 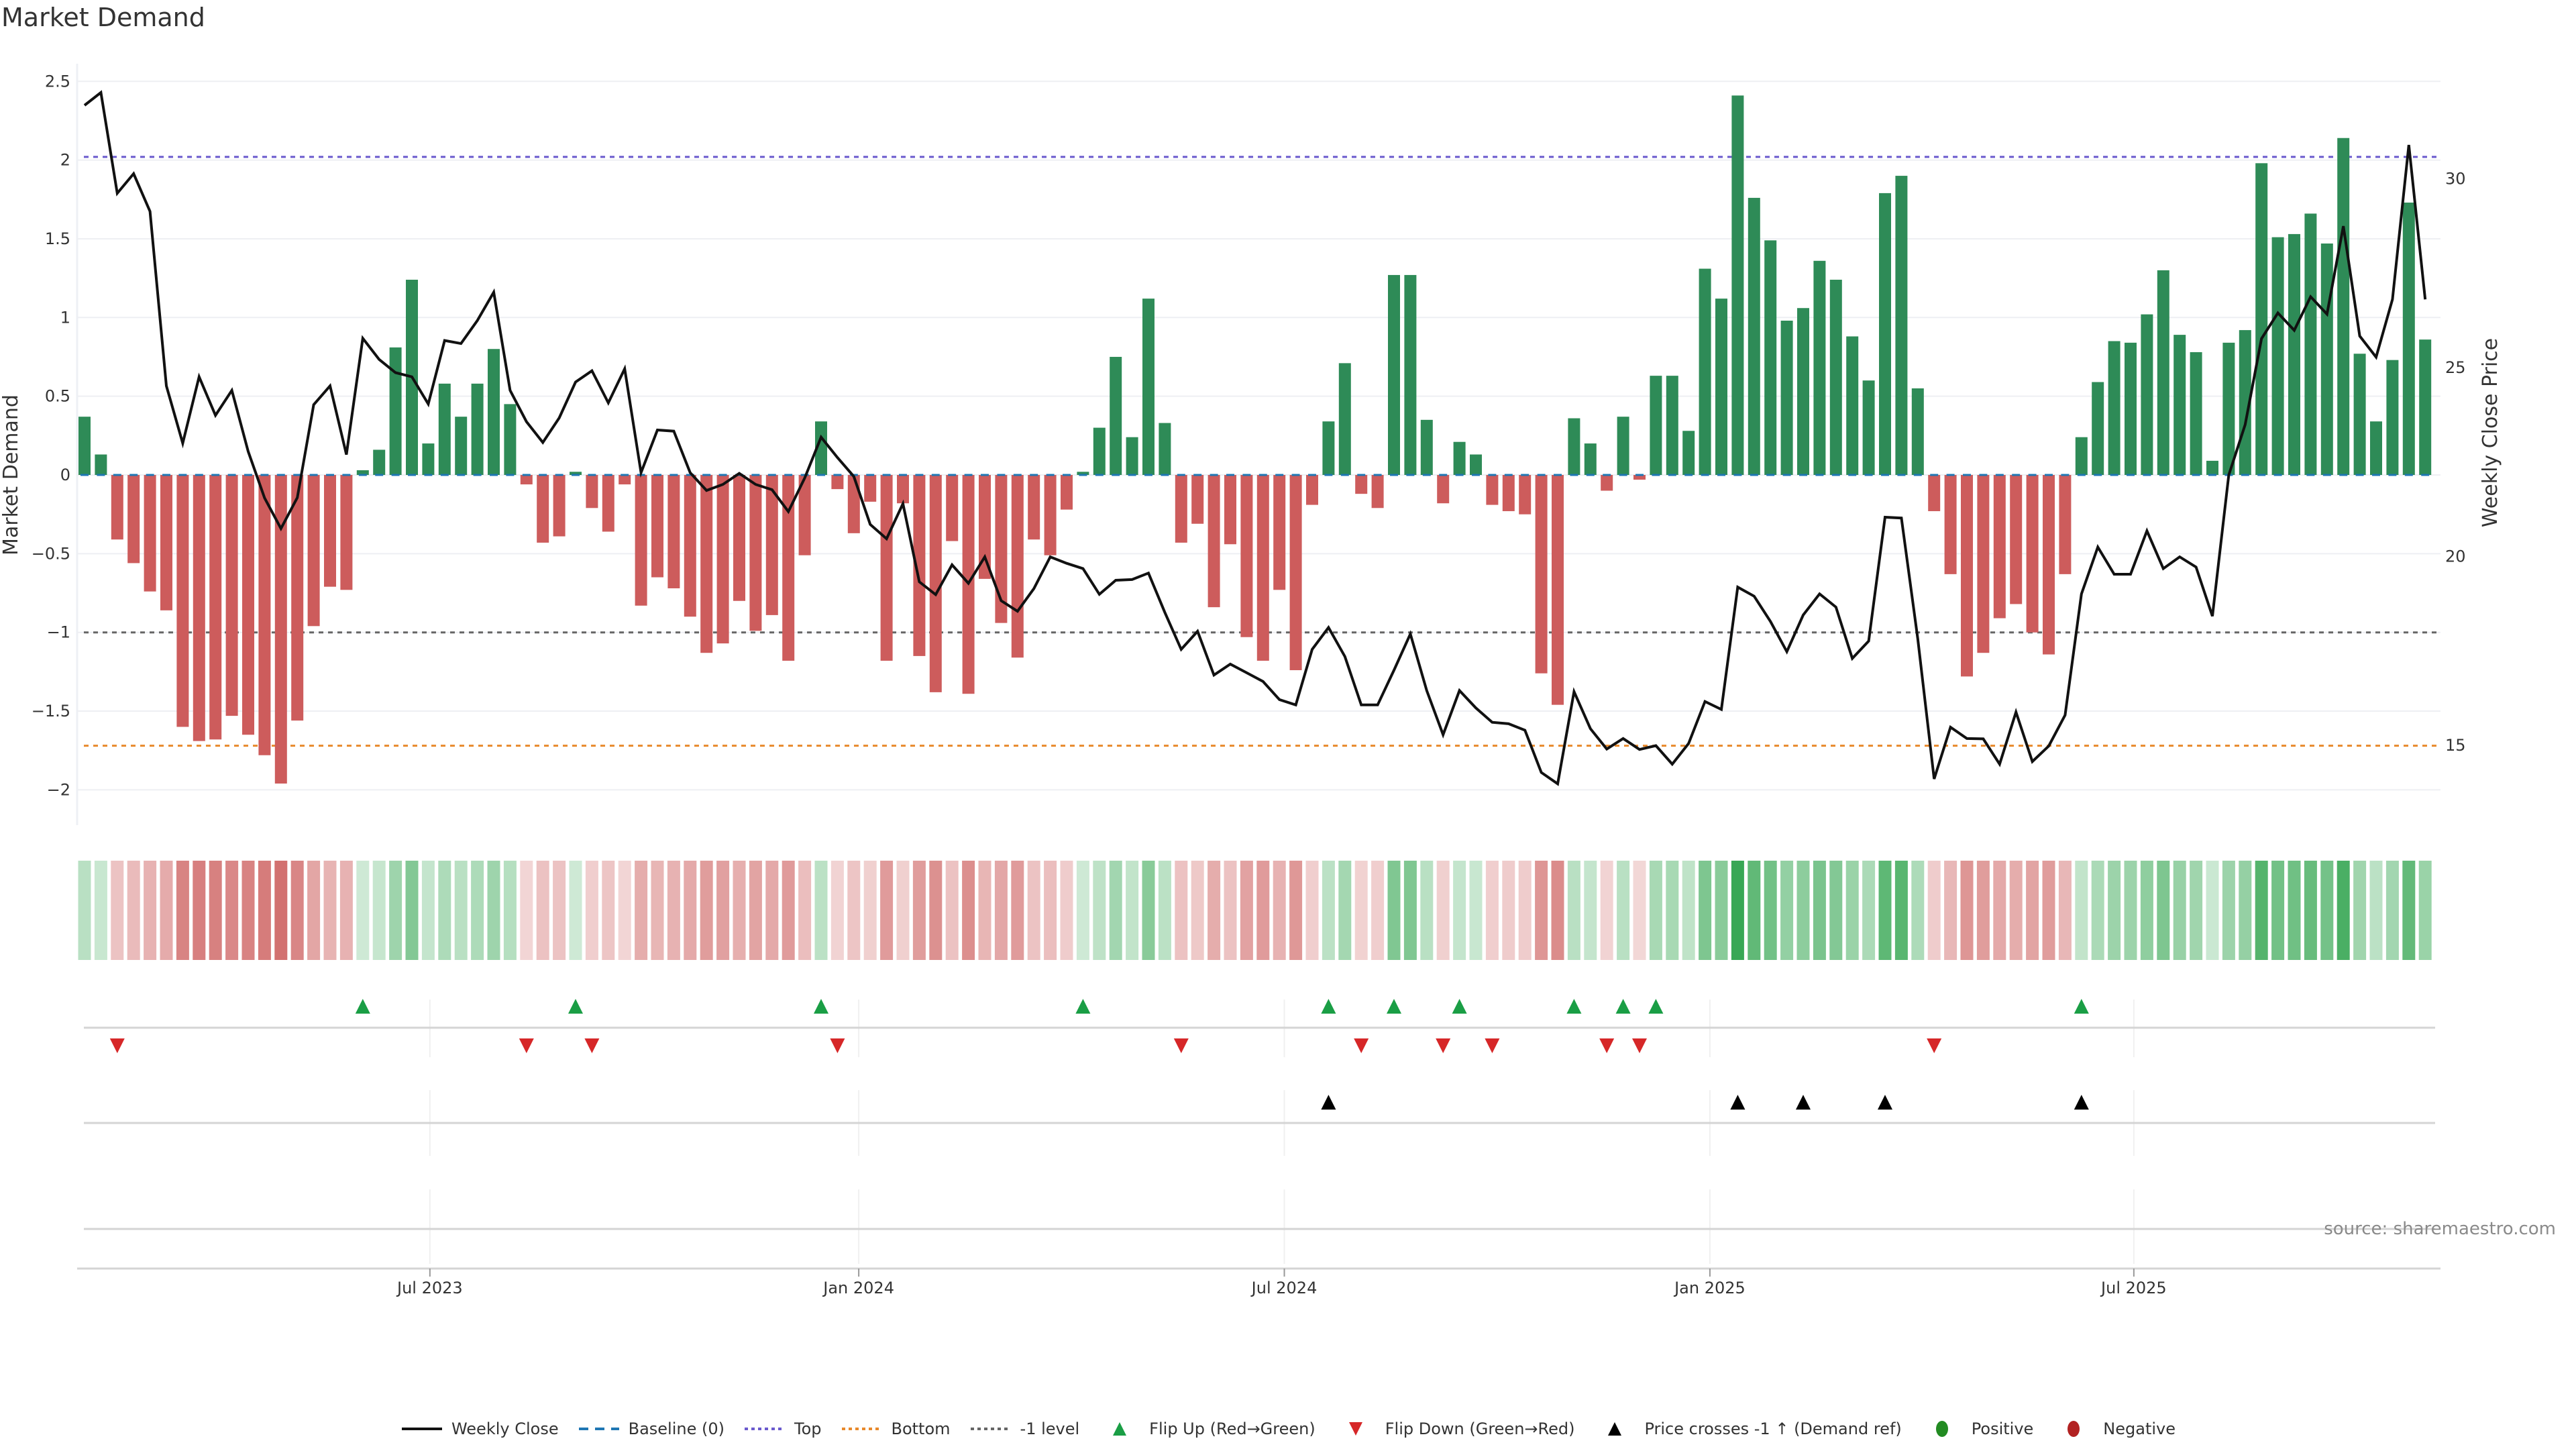 What do you see at coordinates (2074, 1429) in the screenshot?
I see `legend-symbol-negative-icon` at bounding box center [2074, 1429].